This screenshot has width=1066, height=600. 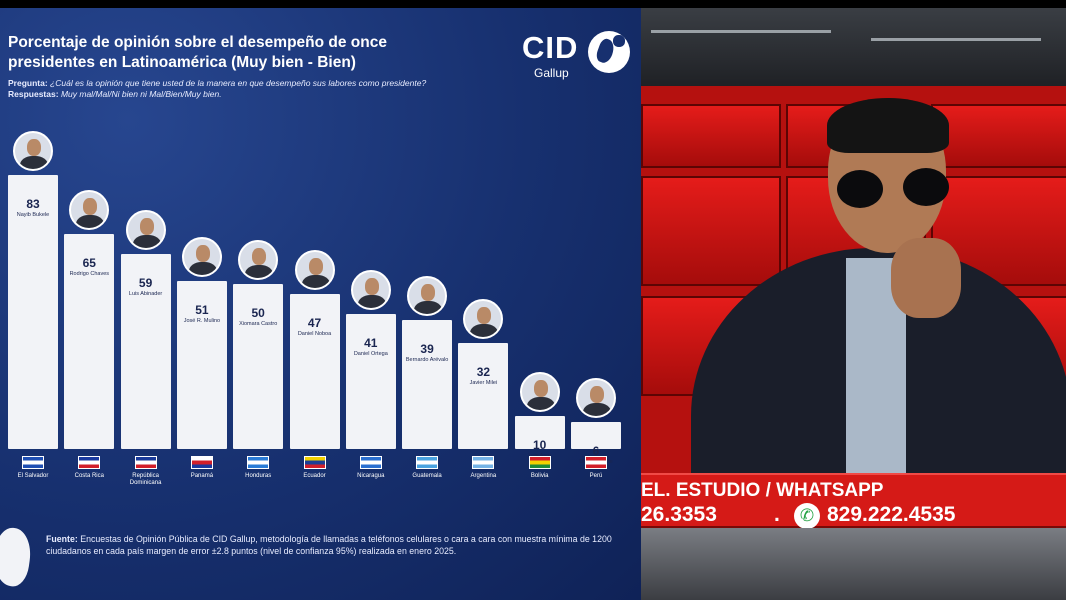 What do you see at coordinates (596, 451) in the screenshot?
I see `data-label: 6` at bounding box center [596, 451].